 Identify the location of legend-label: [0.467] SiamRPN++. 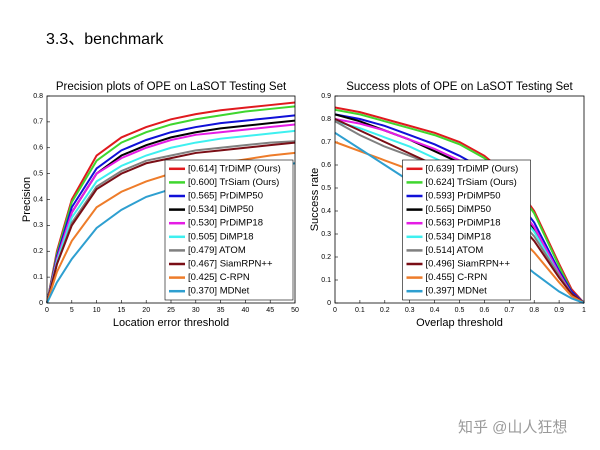
(230, 264).